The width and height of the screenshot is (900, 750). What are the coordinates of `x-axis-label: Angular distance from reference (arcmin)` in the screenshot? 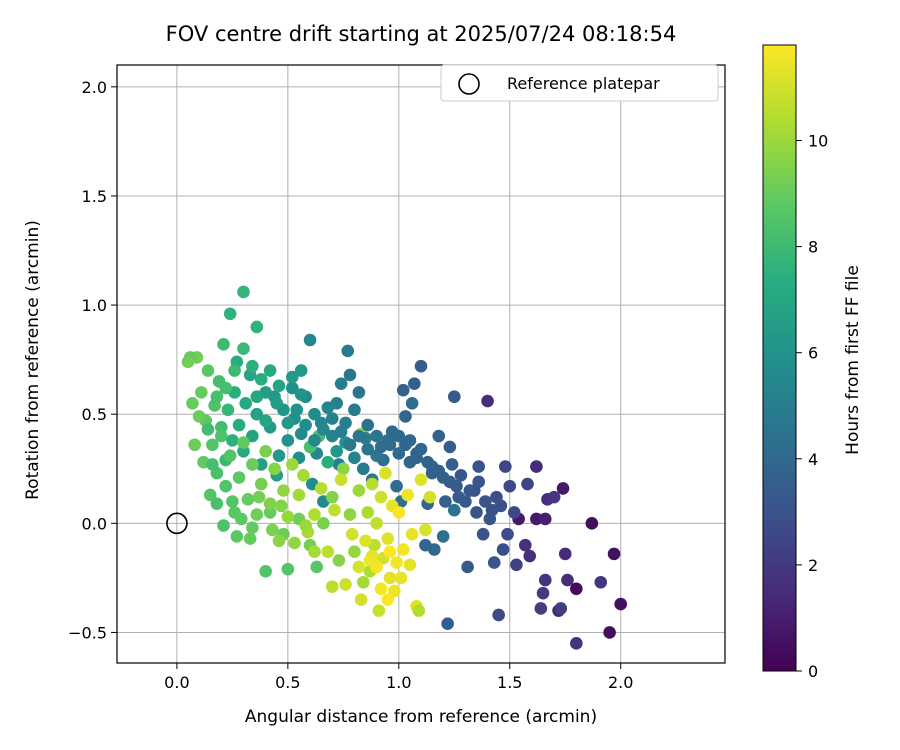 It's located at (421, 717).